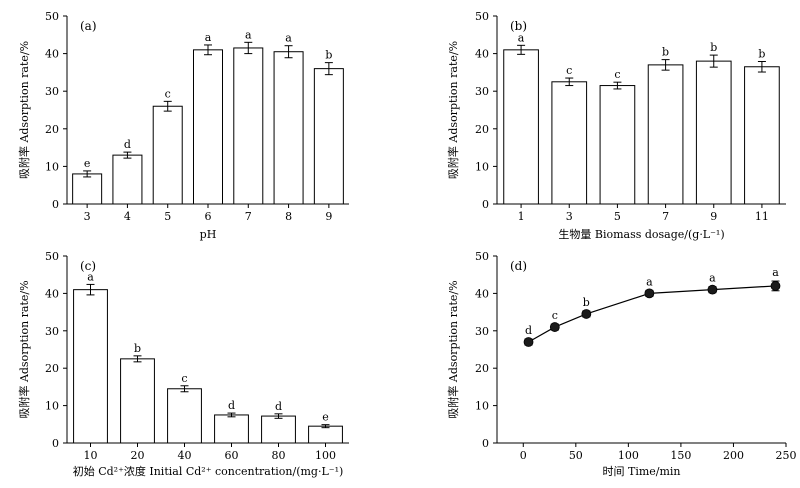 This screenshot has height=488, width=800. What do you see at coordinates (762, 216) in the screenshot?
I see `x-tick-label: 11` at bounding box center [762, 216].